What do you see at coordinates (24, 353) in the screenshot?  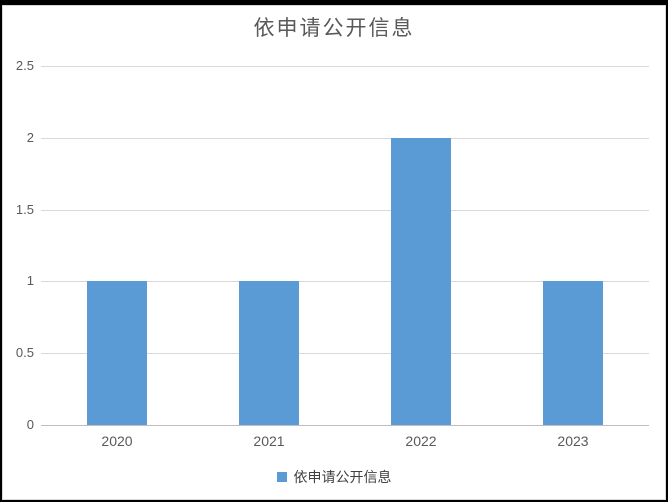 I see `y-tick-label: 0.5` at bounding box center [24, 353].